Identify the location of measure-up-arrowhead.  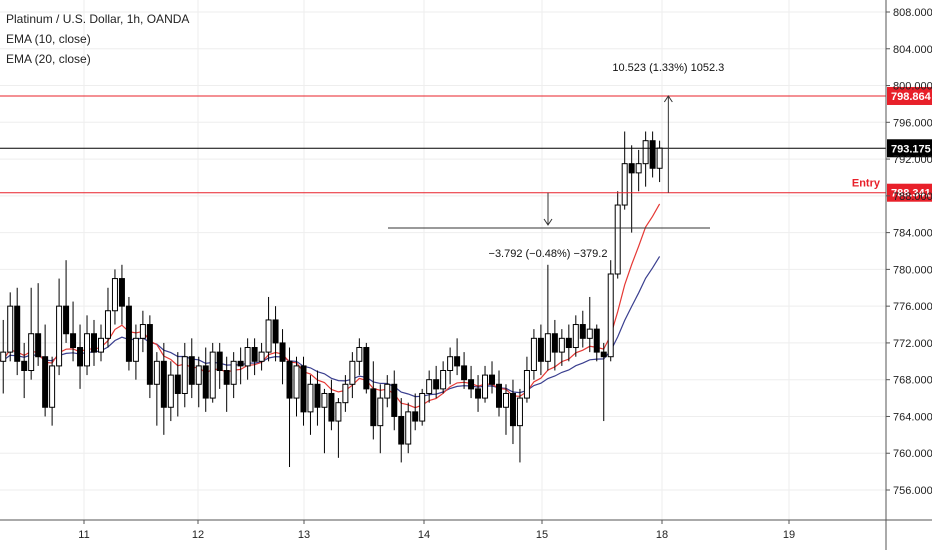
(668, 99).